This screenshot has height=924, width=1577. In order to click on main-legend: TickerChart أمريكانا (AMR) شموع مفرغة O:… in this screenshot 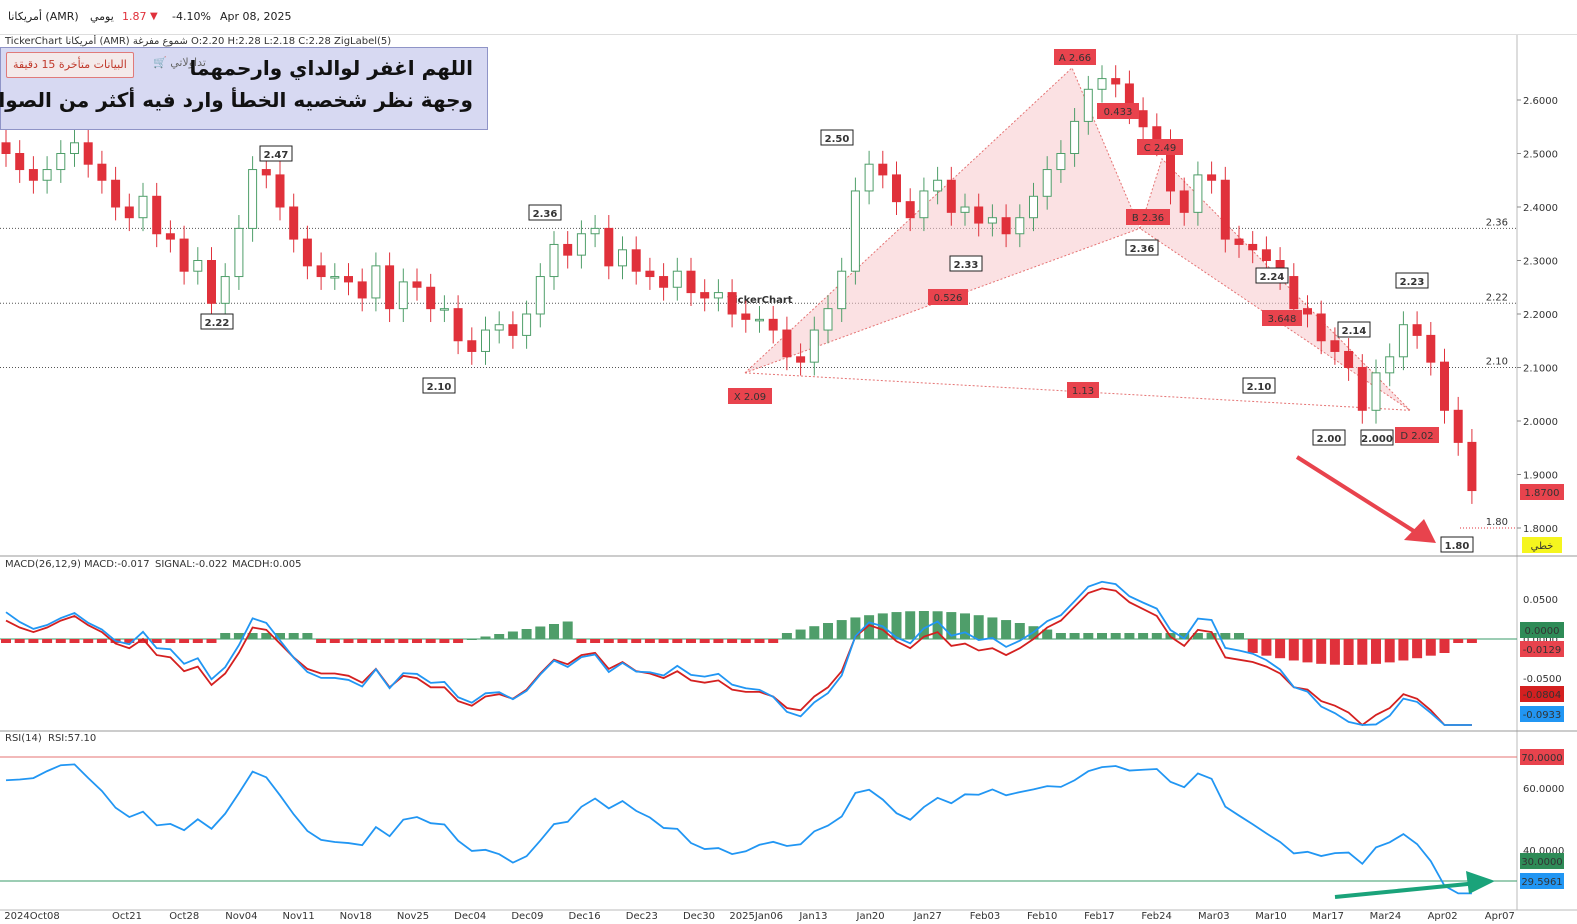, I will do `click(197, 41)`.